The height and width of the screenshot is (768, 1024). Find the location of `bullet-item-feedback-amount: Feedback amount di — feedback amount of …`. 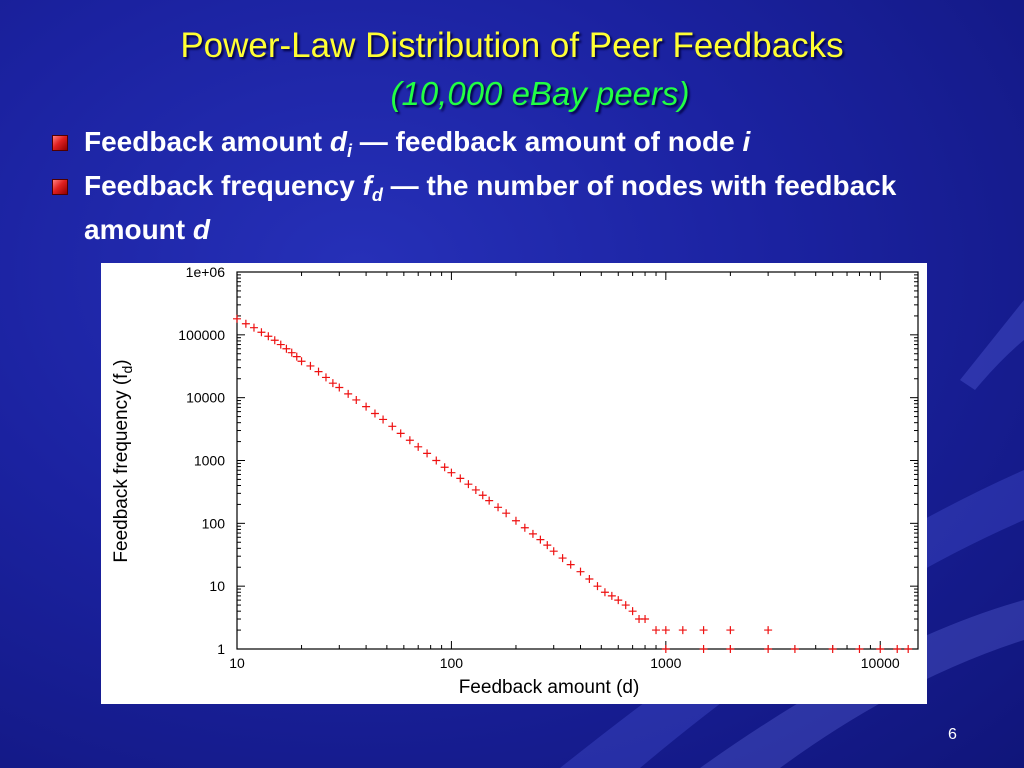

bullet-item-feedback-amount: Feedback amount di — feedback amount of … is located at coordinates (518, 142).